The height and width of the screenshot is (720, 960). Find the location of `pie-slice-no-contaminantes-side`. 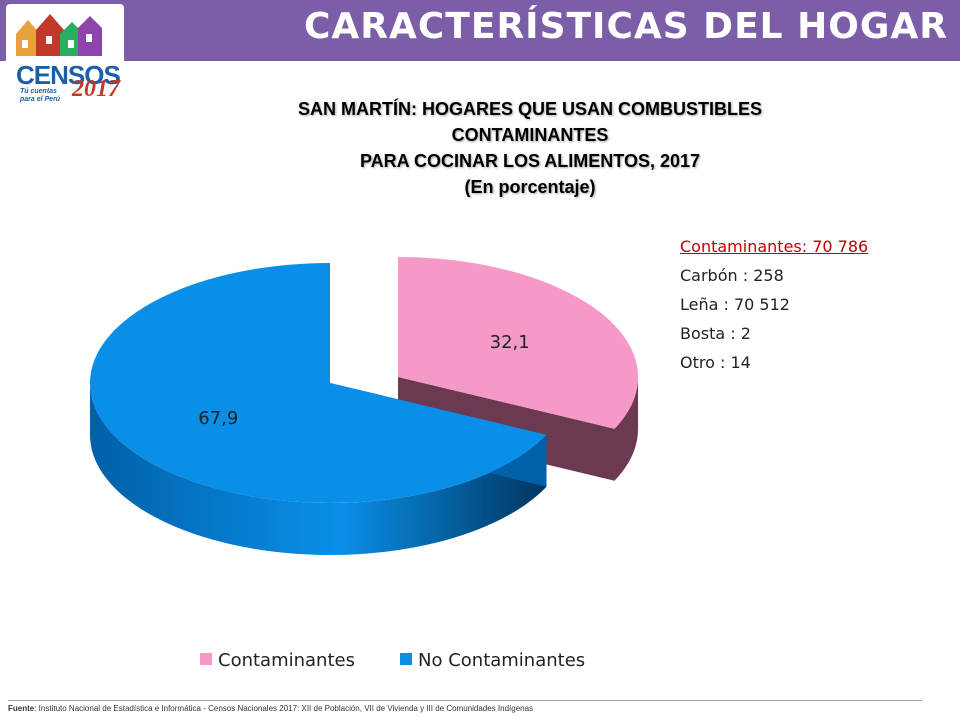

pie-slice-no-contaminantes-side is located at coordinates (318, 469).